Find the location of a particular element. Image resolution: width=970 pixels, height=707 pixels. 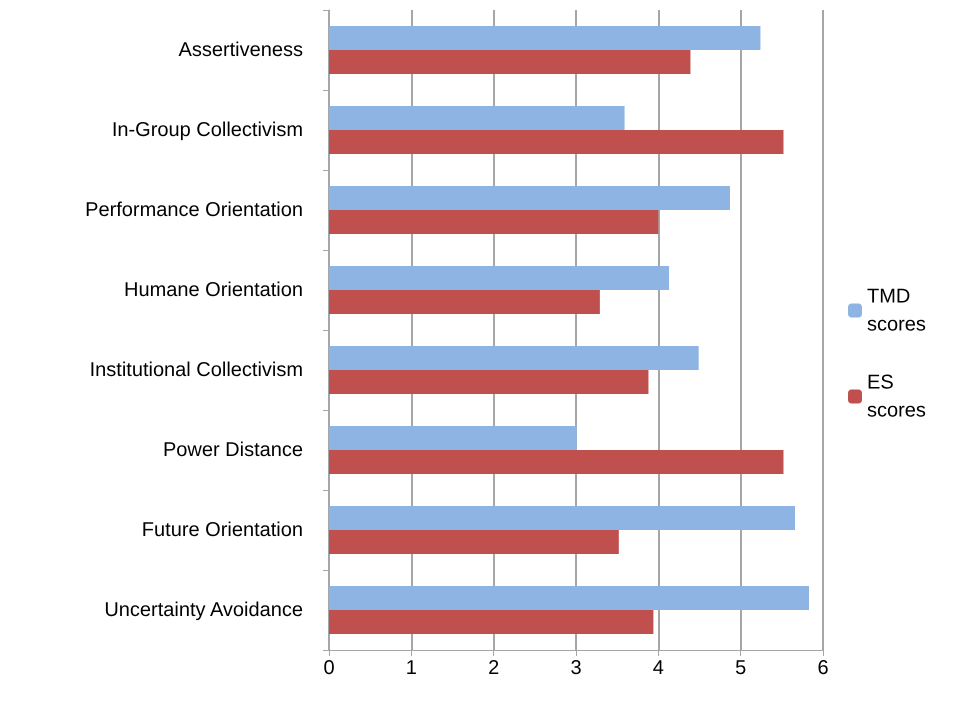

y-tick-label: Future Orientation is located at coordinates (222, 530).